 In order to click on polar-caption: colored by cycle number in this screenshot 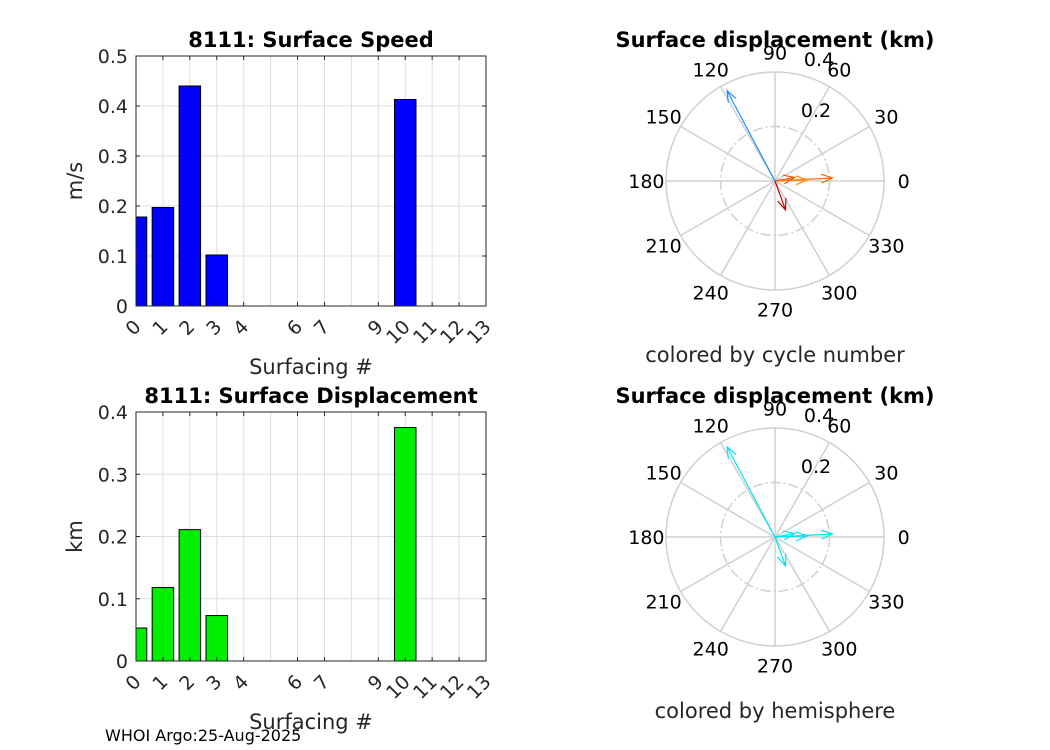, I will do `click(775, 355)`.